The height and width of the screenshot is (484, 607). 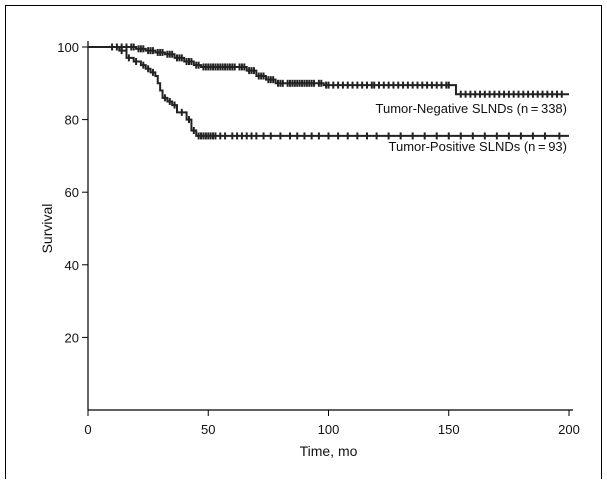 I want to click on x-tick-label: 150, so click(x=449, y=429).